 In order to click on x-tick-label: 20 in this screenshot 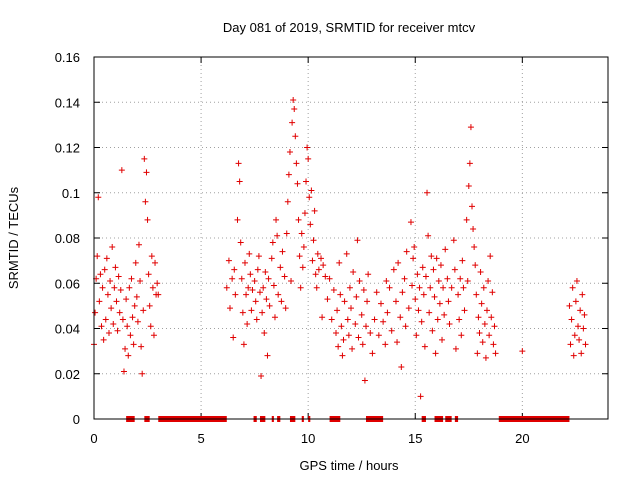, I will do `click(522, 438)`.